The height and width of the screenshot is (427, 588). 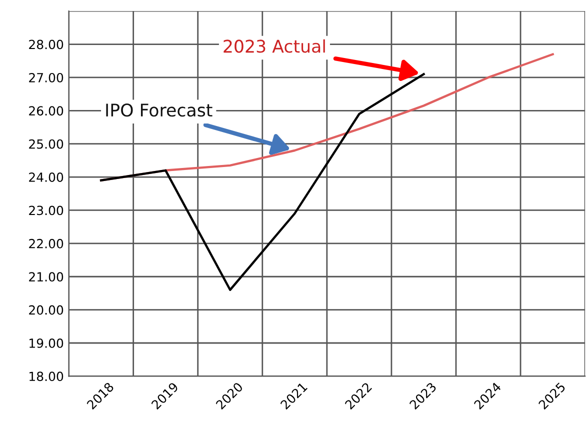 What do you see at coordinates (46, 45) in the screenshot?
I see `y-tick-label: 28.00` at bounding box center [46, 45].